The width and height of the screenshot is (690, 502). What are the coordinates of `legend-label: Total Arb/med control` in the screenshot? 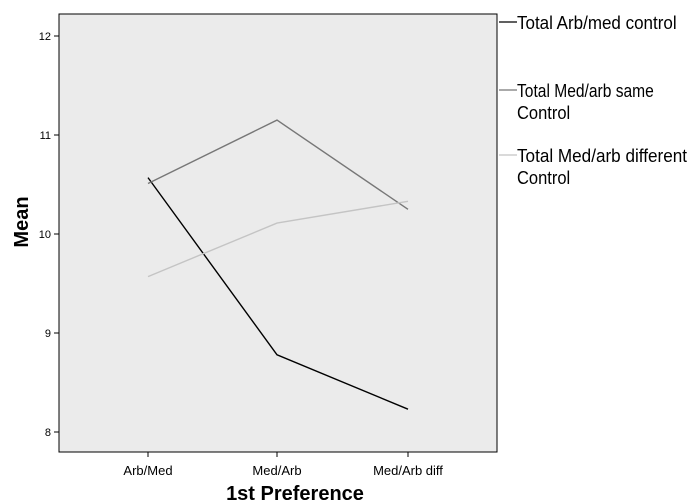 It's located at (597, 23).